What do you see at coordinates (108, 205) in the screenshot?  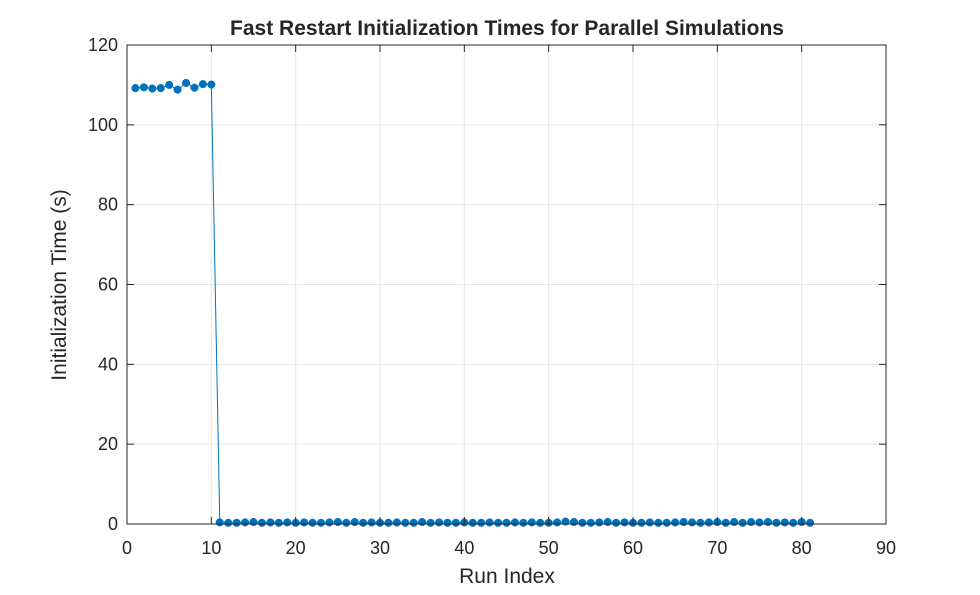 I see `y-tick-label: 80` at bounding box center [108, 205].